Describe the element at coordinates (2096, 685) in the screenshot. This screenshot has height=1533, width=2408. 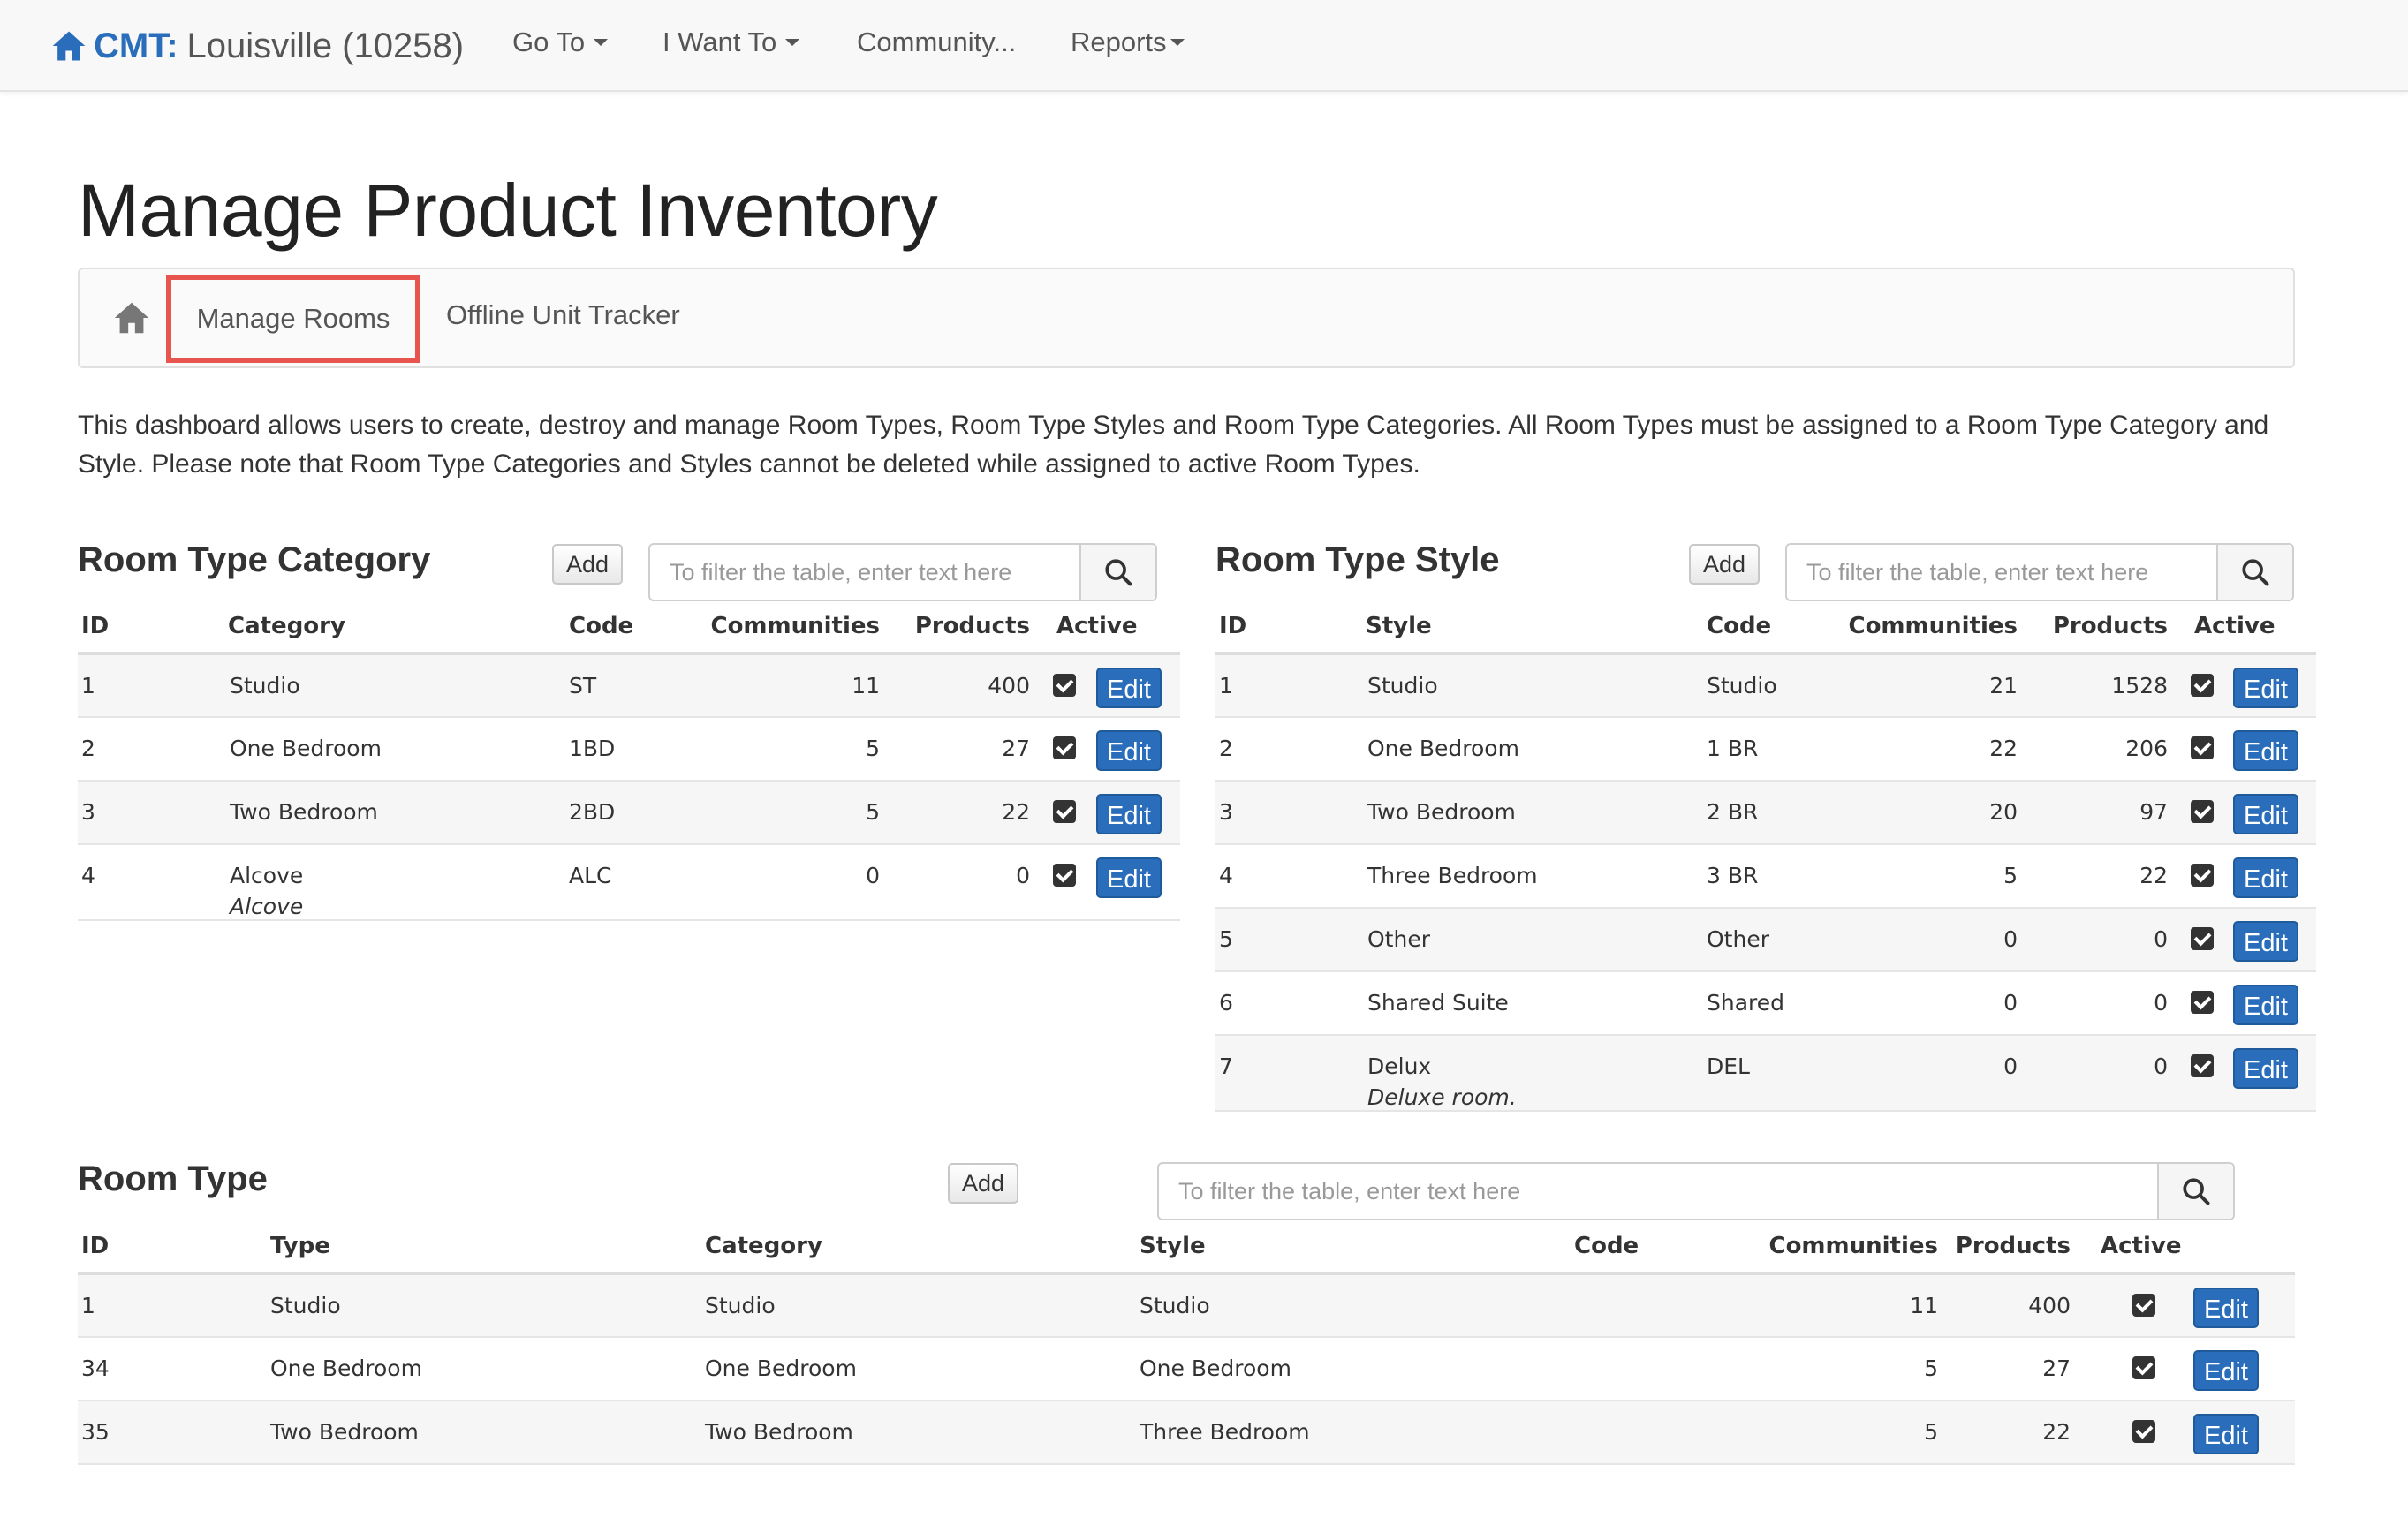
I see `row-products: 1528` at that location.